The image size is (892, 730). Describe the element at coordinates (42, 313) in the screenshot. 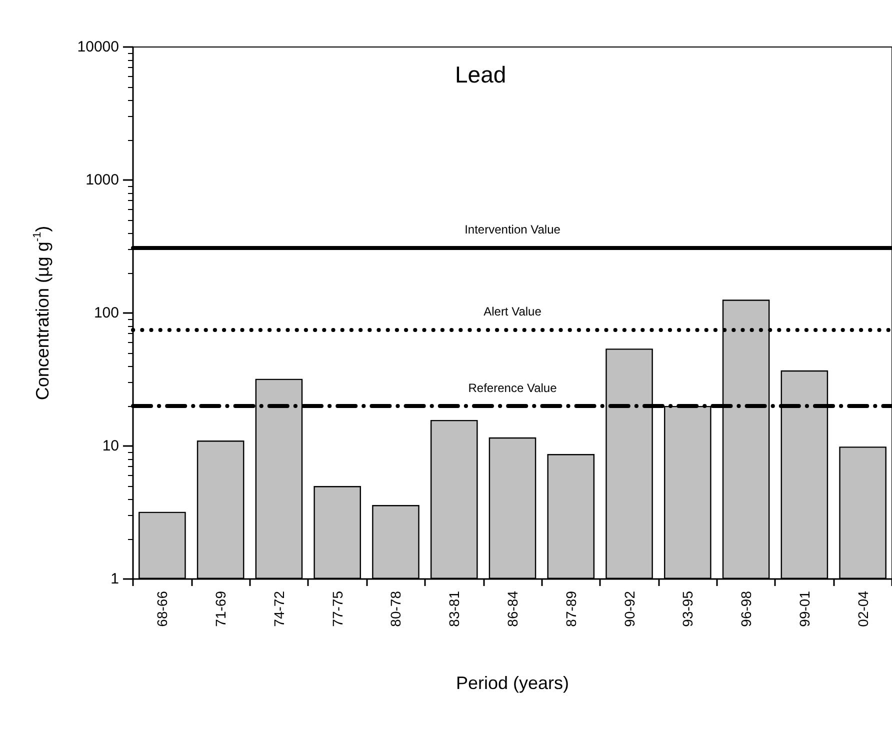

I see `y-axis-title: Concentration (µg g-1)` at that location.